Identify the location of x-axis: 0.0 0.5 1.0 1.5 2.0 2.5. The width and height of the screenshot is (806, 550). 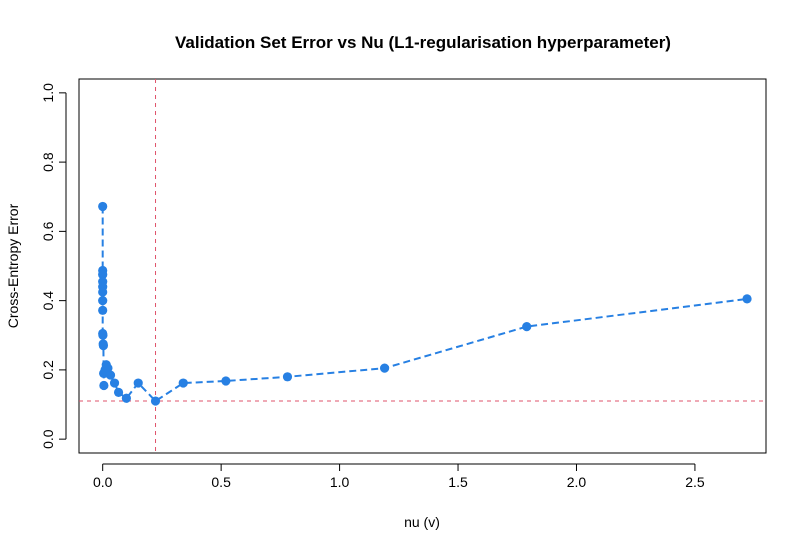
(399, 476).